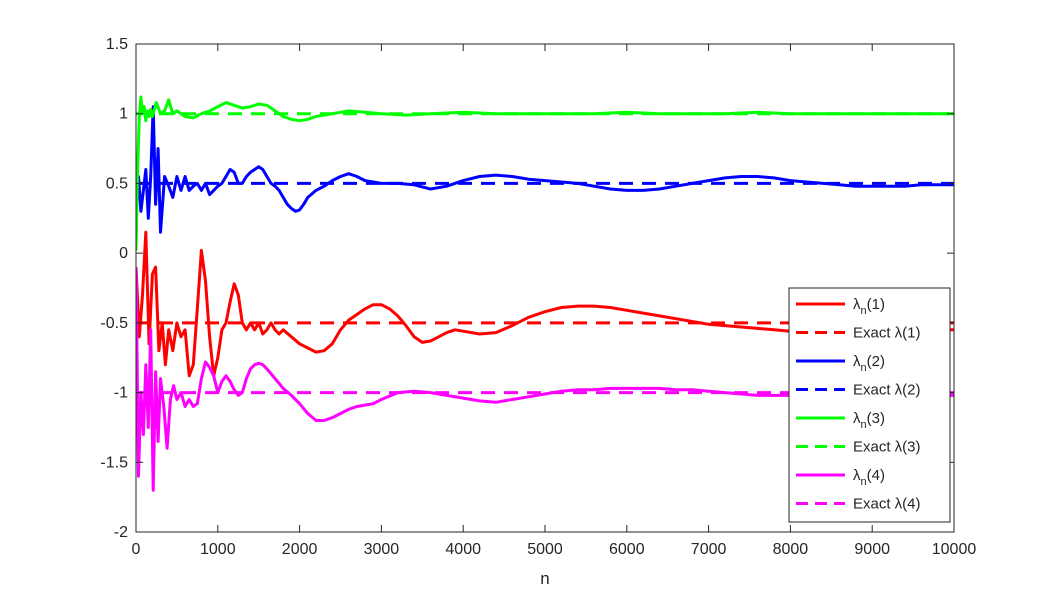 The width and height of the screenshot is (1055, 597). Describe the element at coordinates (887, 390) in the screenshot. I see `legend-label: Exact λ(2)` at that location.